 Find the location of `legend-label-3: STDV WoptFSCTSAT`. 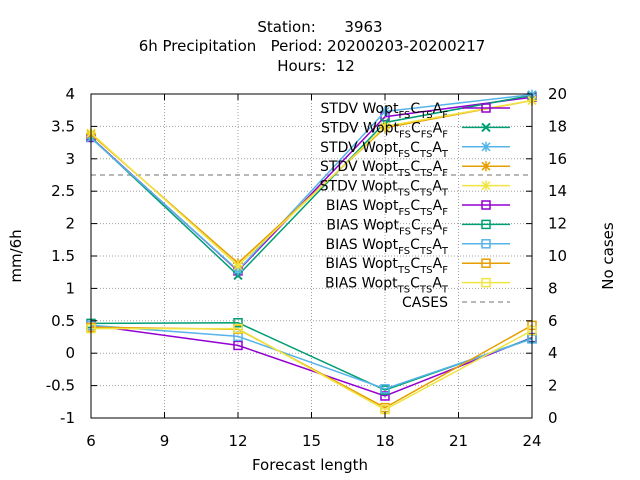

legend-label-3: STDV WoptFSCTSAT is located at coordinates (384, 150).